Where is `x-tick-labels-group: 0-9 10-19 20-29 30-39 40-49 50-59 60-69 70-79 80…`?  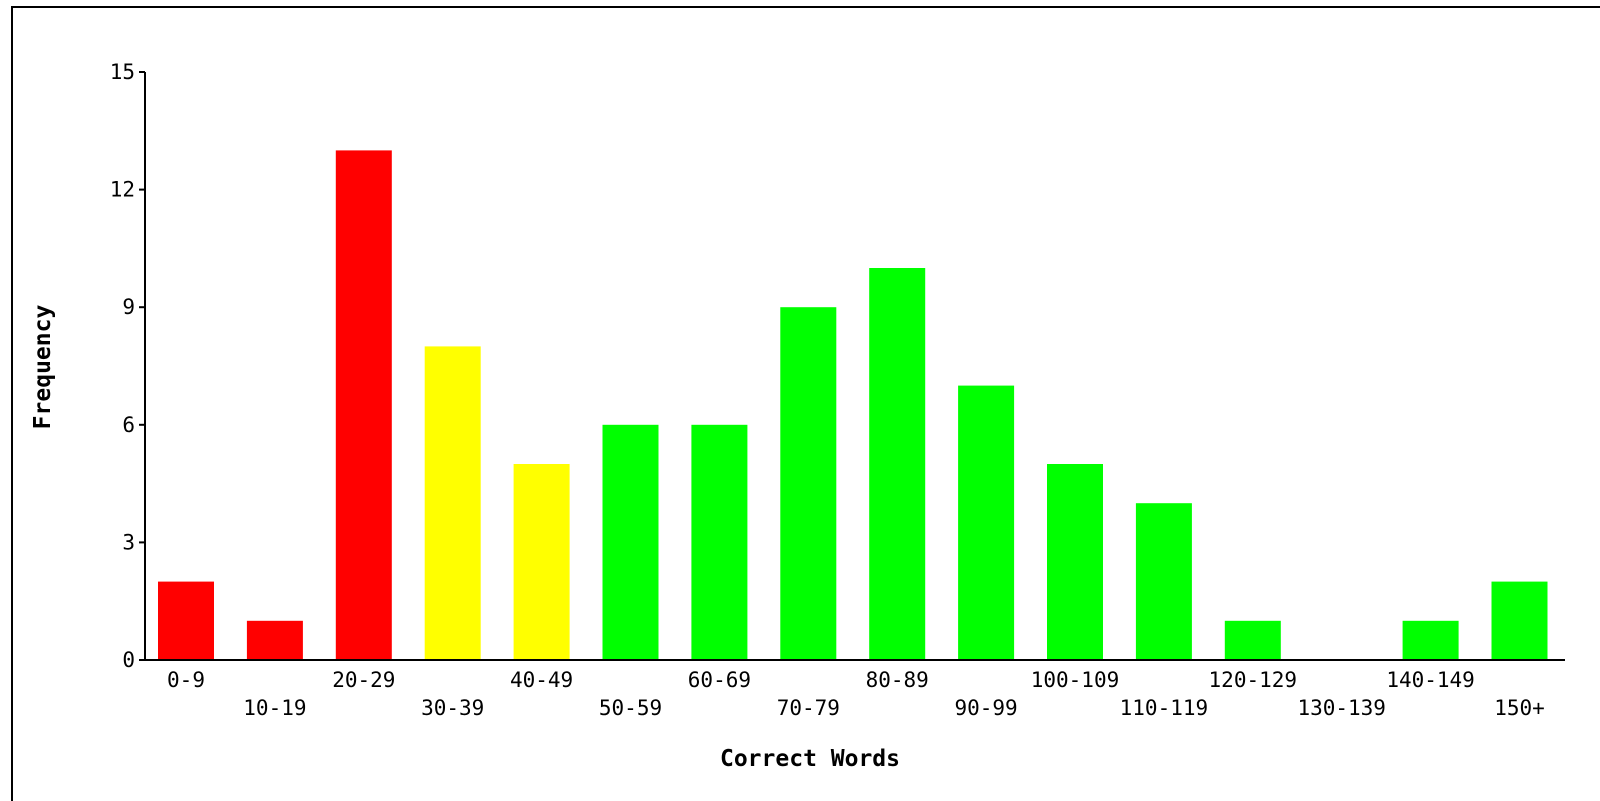 x-tick-labels-group: 0-9 10-19 20-29 30-39 40-49 50-59 60-69 70-79 80… is located at coordinates (856, 694).